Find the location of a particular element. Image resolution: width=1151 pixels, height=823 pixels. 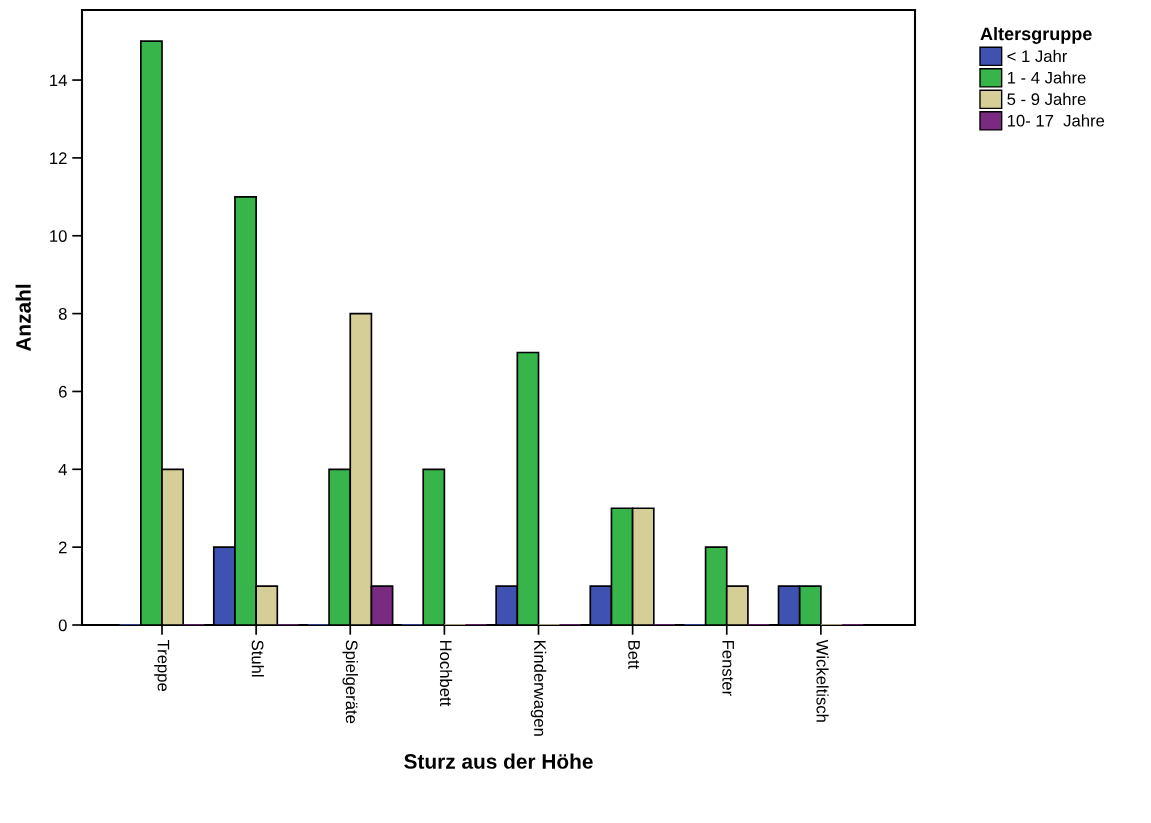

y-axis-title: Anzahl is located at coordinates (23, 318).